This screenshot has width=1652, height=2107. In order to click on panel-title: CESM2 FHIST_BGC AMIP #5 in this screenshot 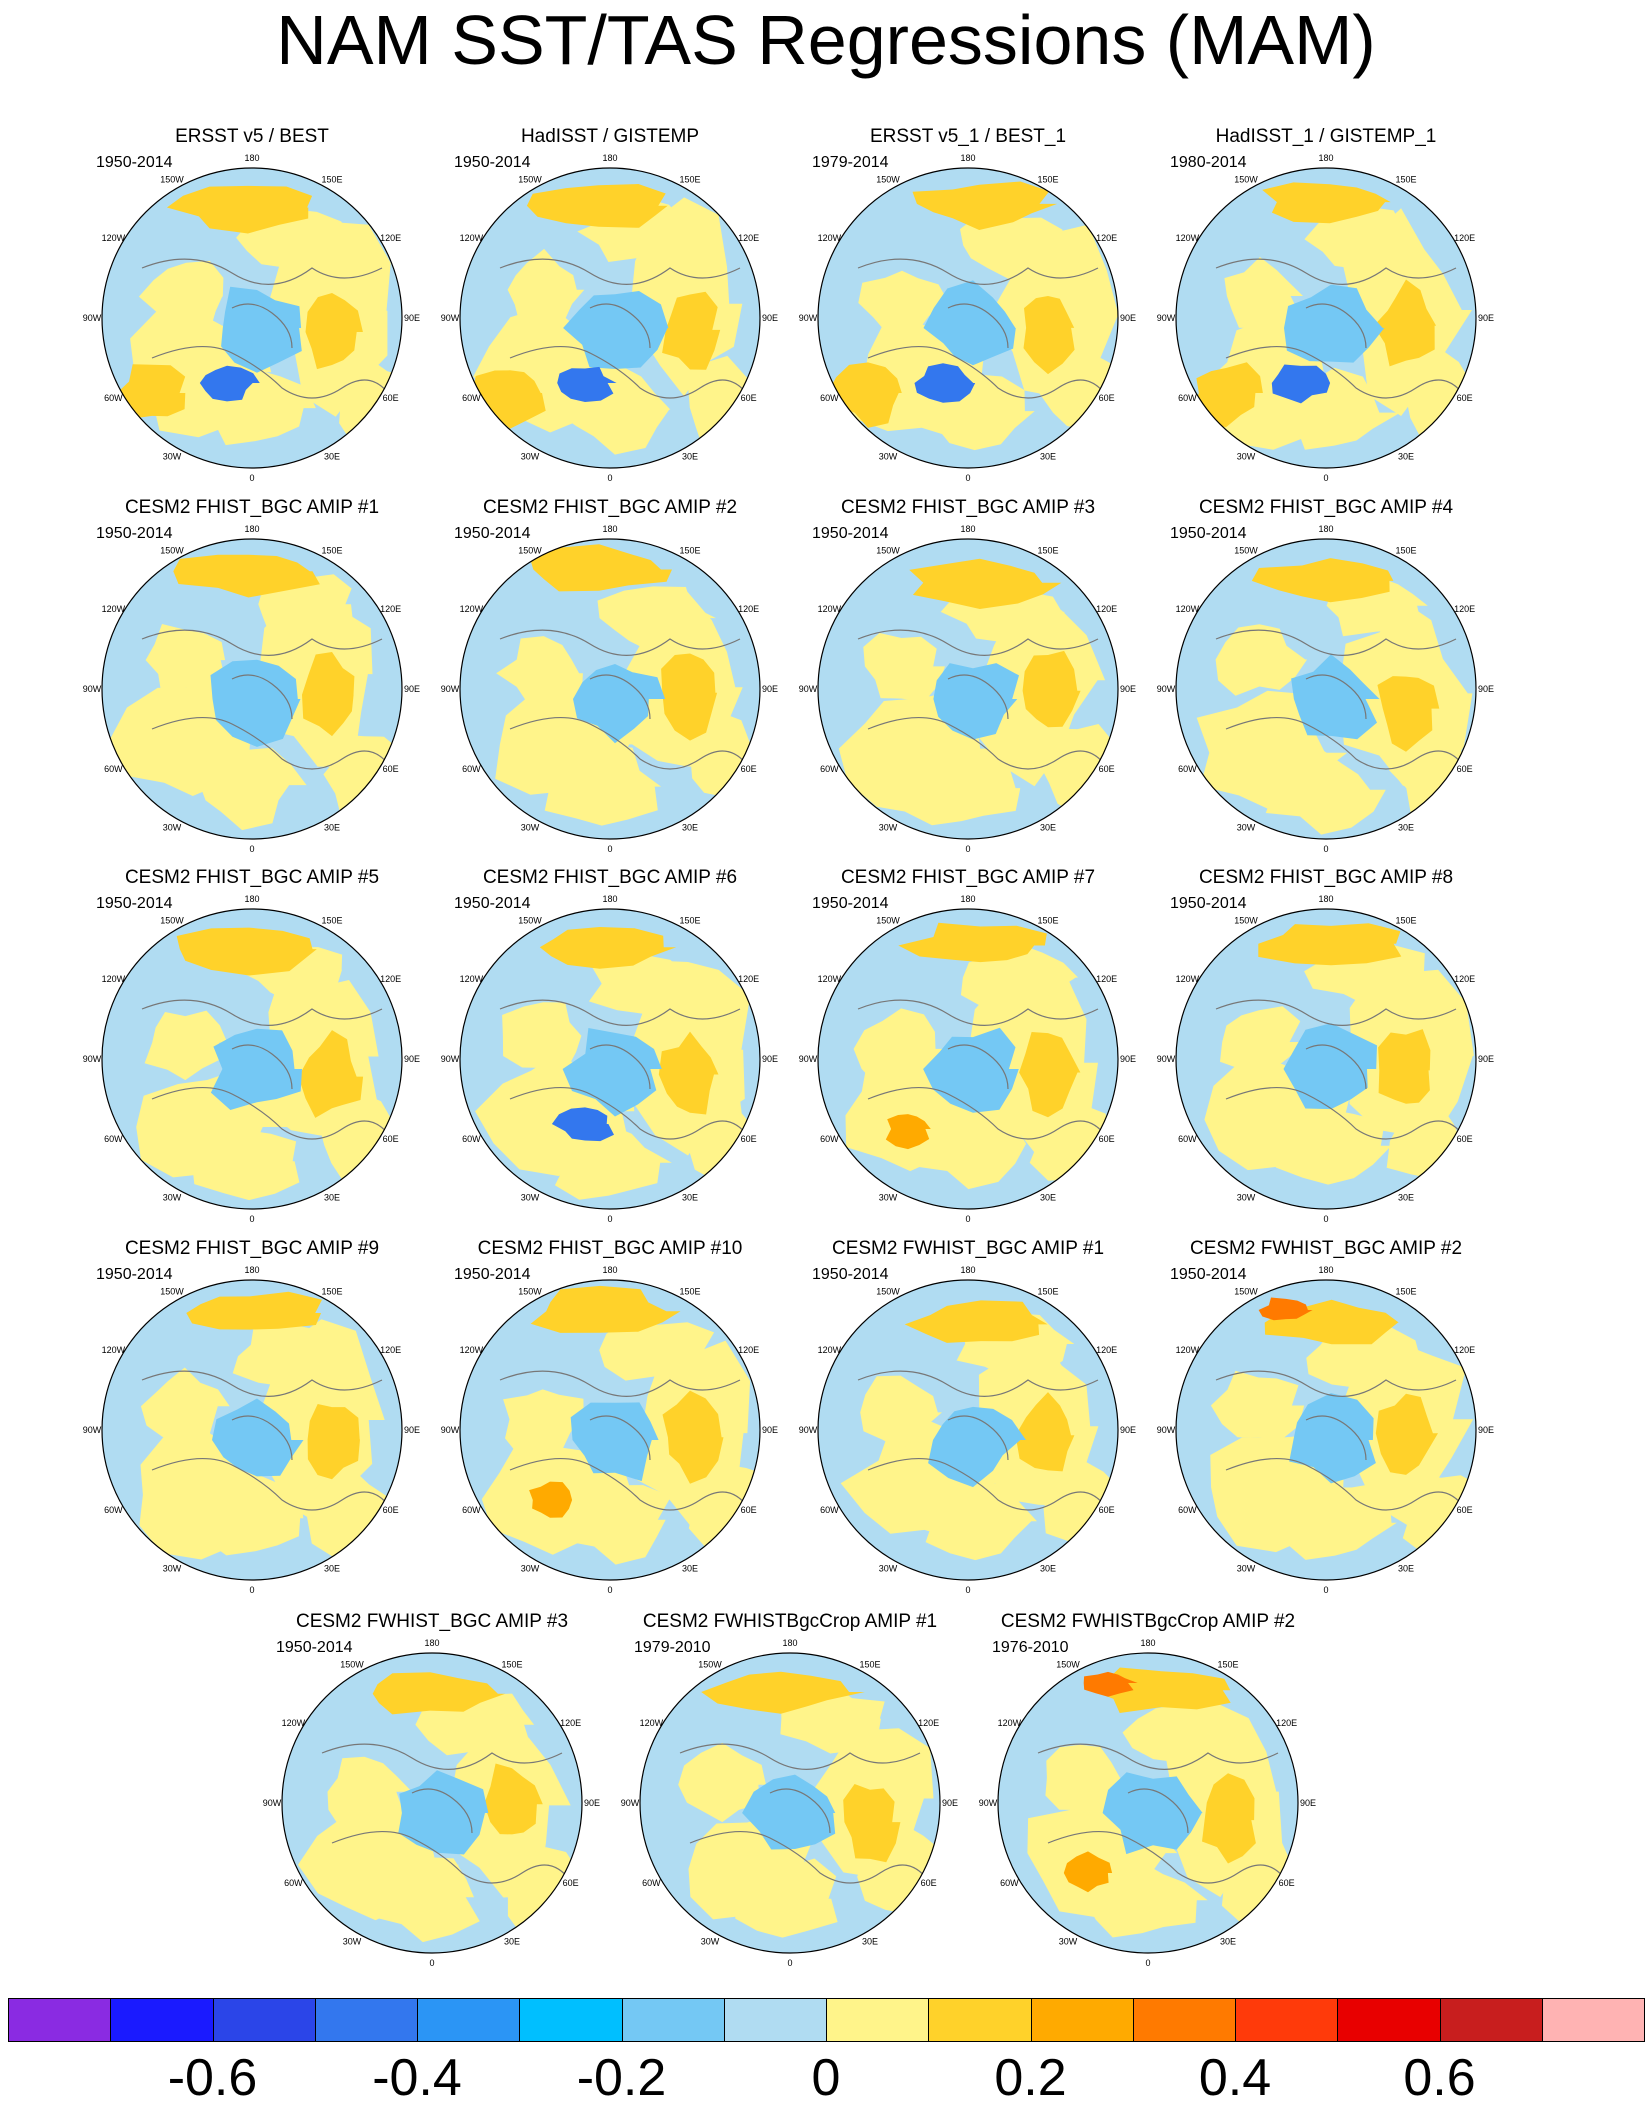, I will do `click(252, 877)`.